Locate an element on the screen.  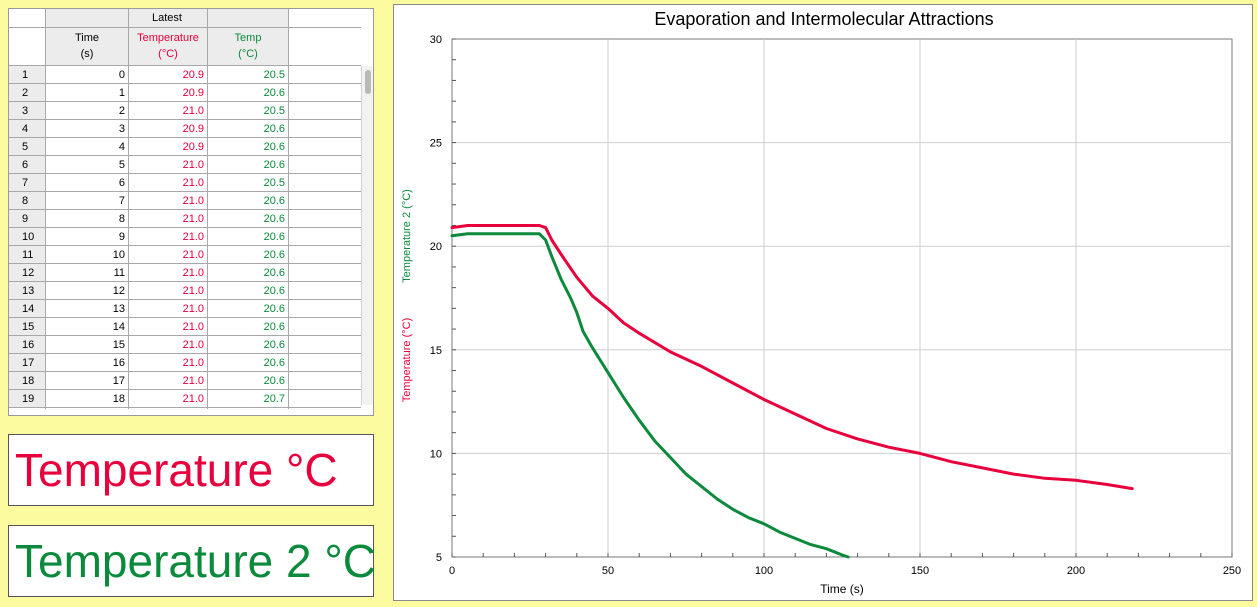
y-tick-label: 10 is located at coordinates (436, 454).